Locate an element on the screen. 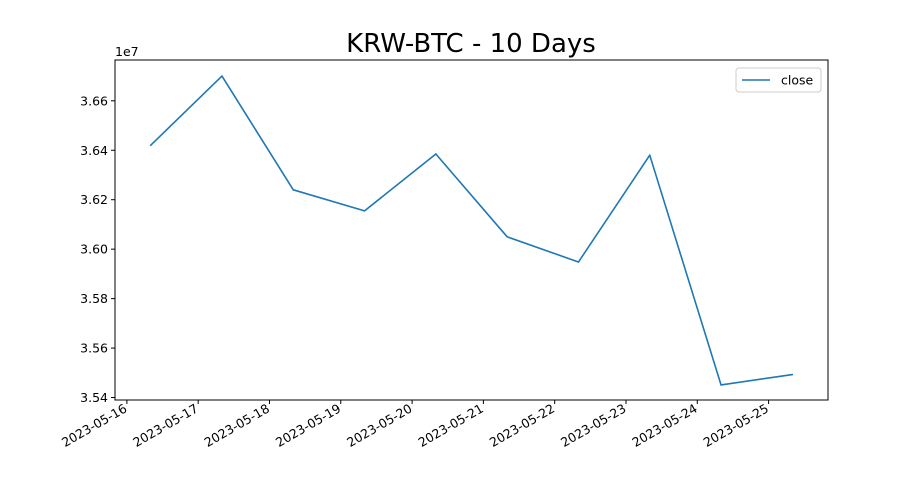  x-tick-label: 2023-05-21 is located at coordinates (450, 425).